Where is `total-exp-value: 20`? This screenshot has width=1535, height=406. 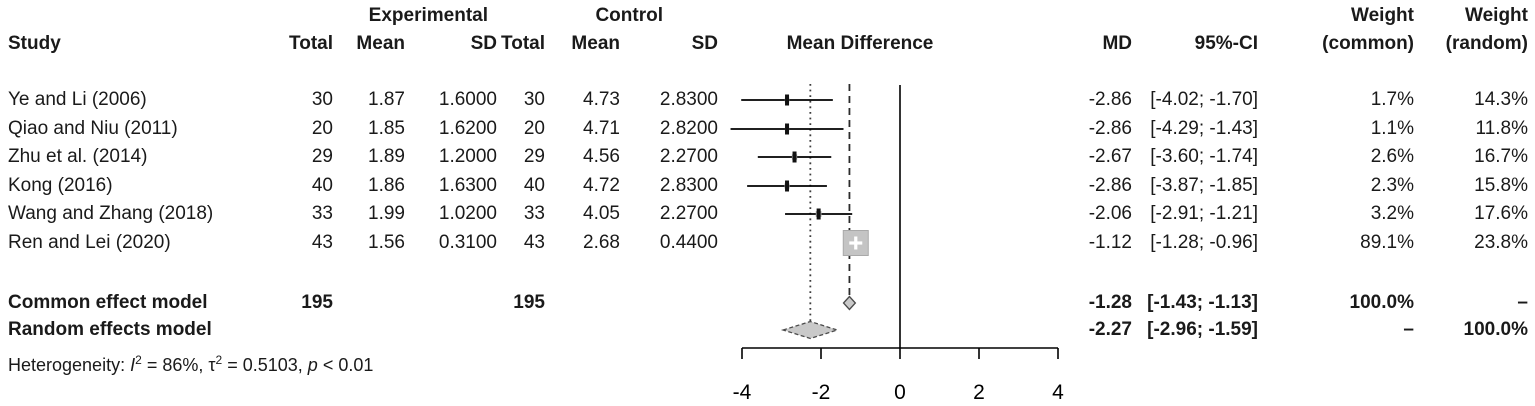 total-exp-value: 20 is located at coordinates (322, 128).